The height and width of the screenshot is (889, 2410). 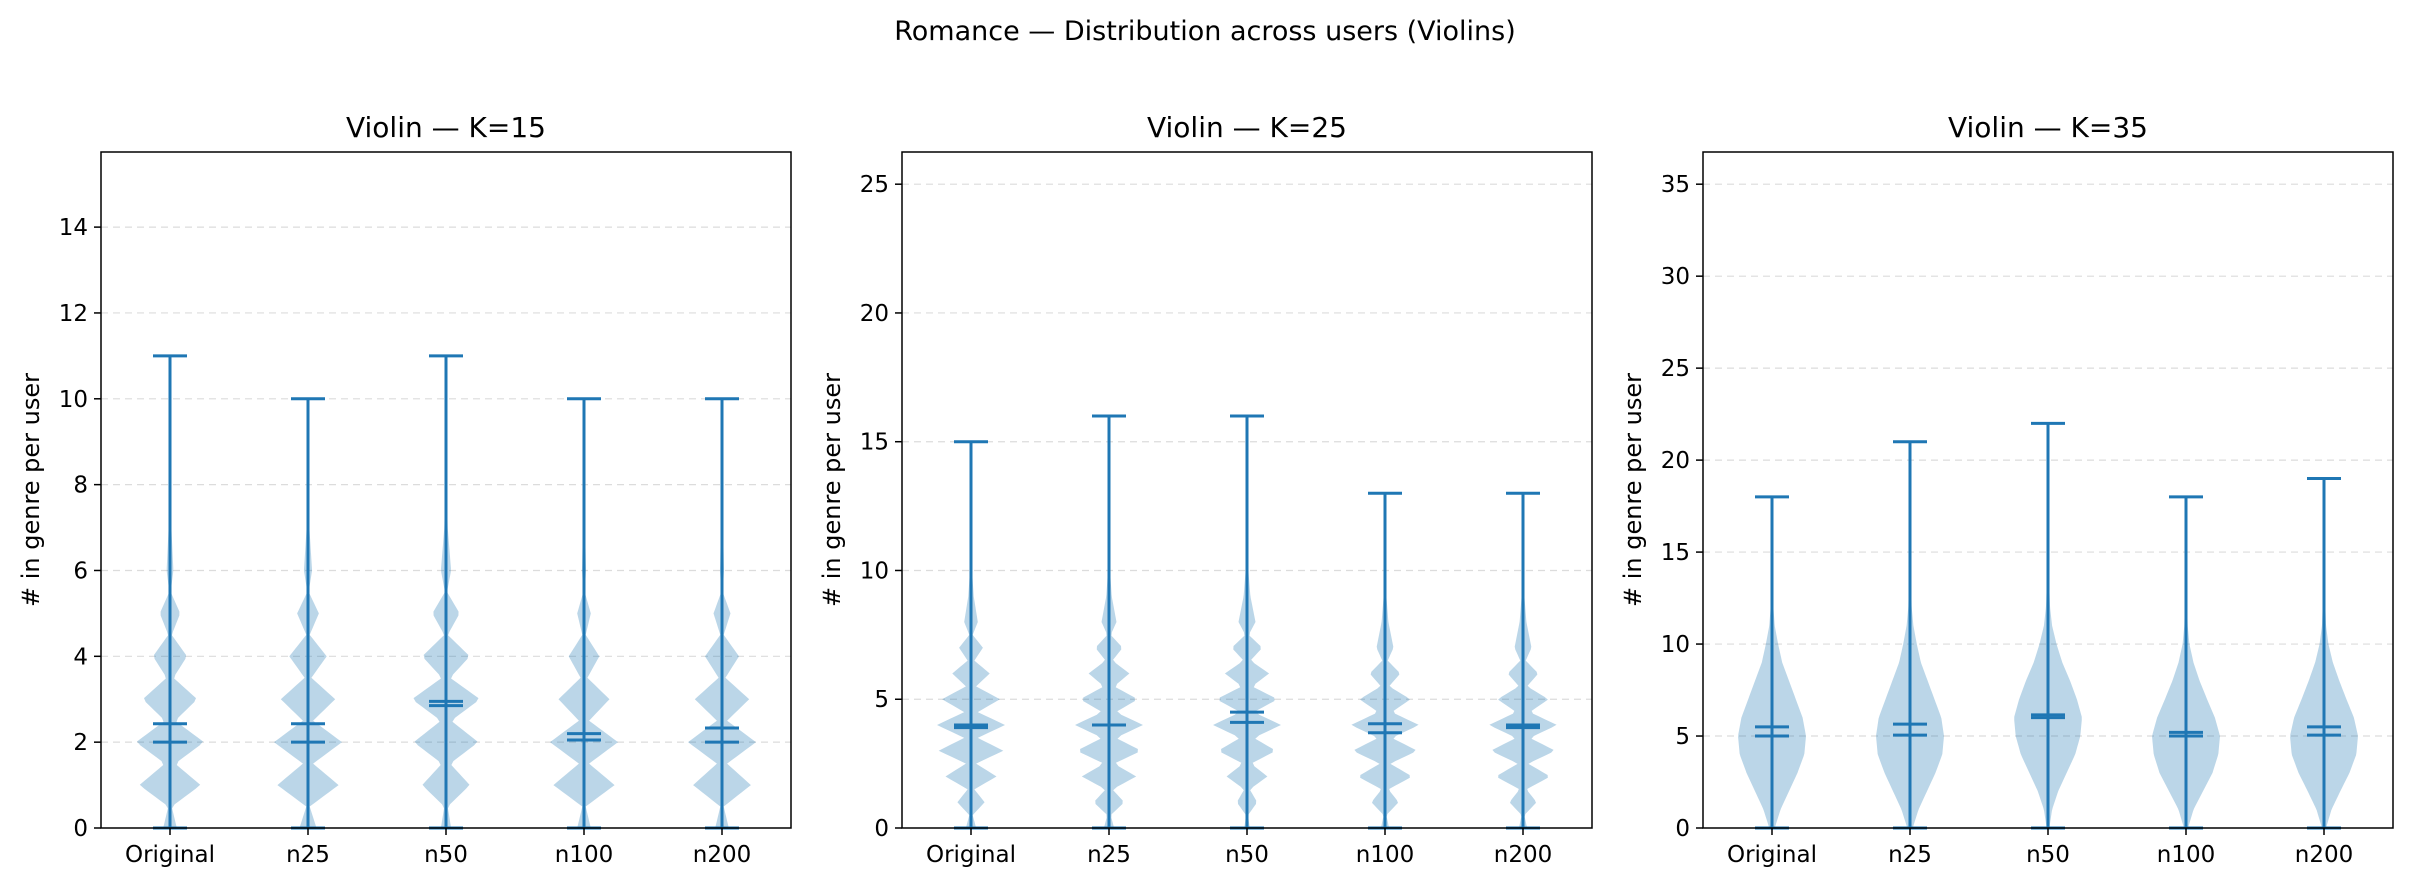 I want to click on chart-title: Violin — K=25, so click(x=1247, y=127).